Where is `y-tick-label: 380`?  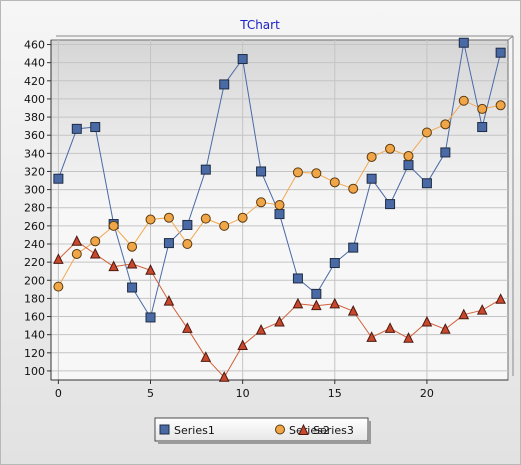 y-tick-label: 380 is located at coordinates (34, 117).